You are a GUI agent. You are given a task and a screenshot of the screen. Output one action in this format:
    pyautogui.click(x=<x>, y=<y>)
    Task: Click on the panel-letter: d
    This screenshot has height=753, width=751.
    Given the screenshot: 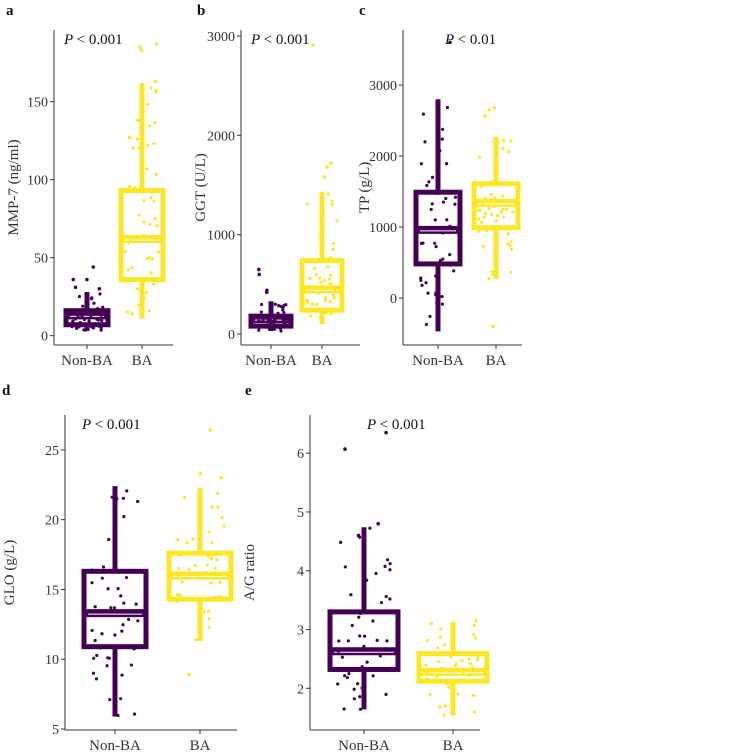 What is the action you would take?
    pyautogui.click(x=6, y=391)
    